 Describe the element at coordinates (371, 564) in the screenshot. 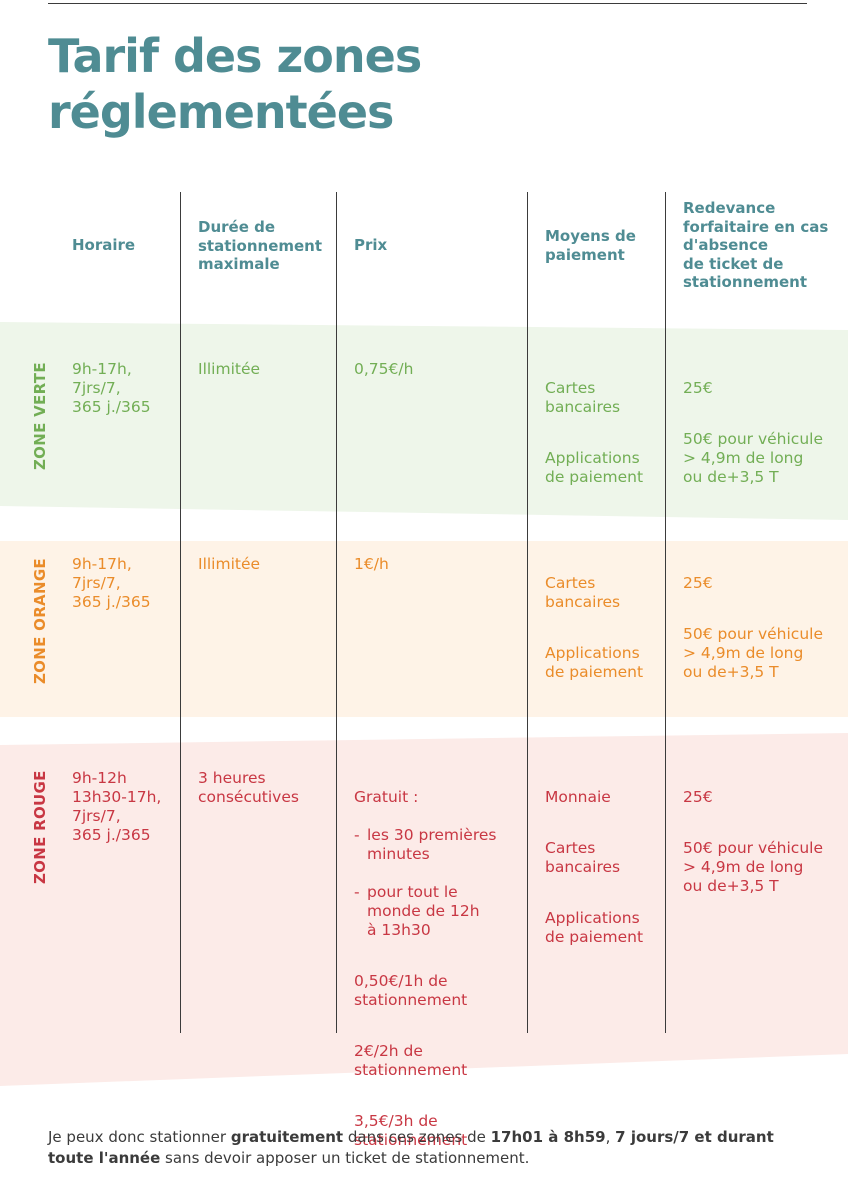

I see `zone-orange-prix: 1€/h` at that location.